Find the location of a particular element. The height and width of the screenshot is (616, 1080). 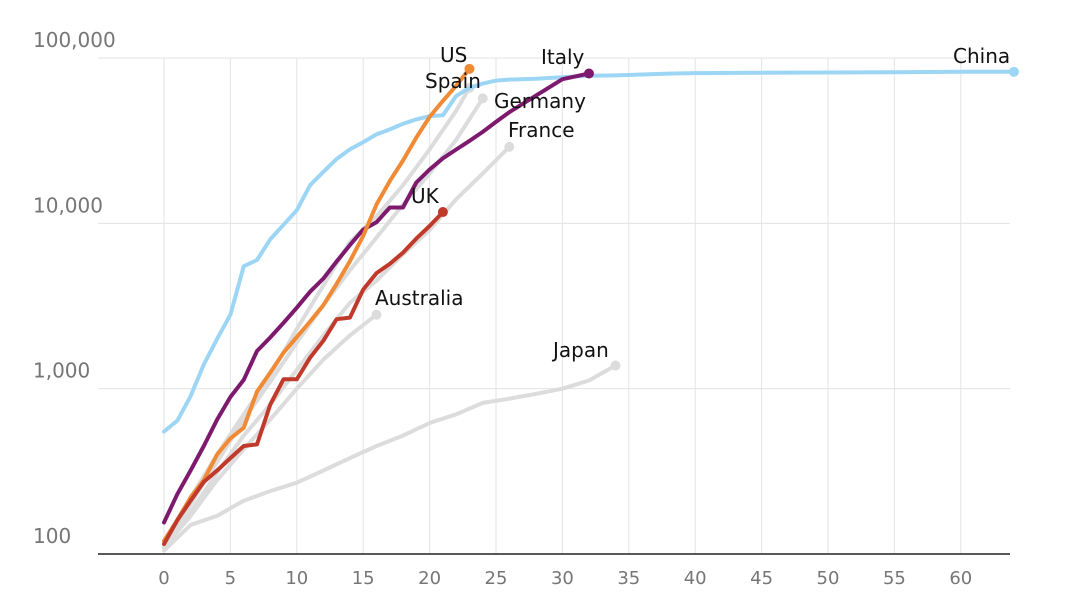

series-label-italy: Italy is located at coordinates (563, 57).